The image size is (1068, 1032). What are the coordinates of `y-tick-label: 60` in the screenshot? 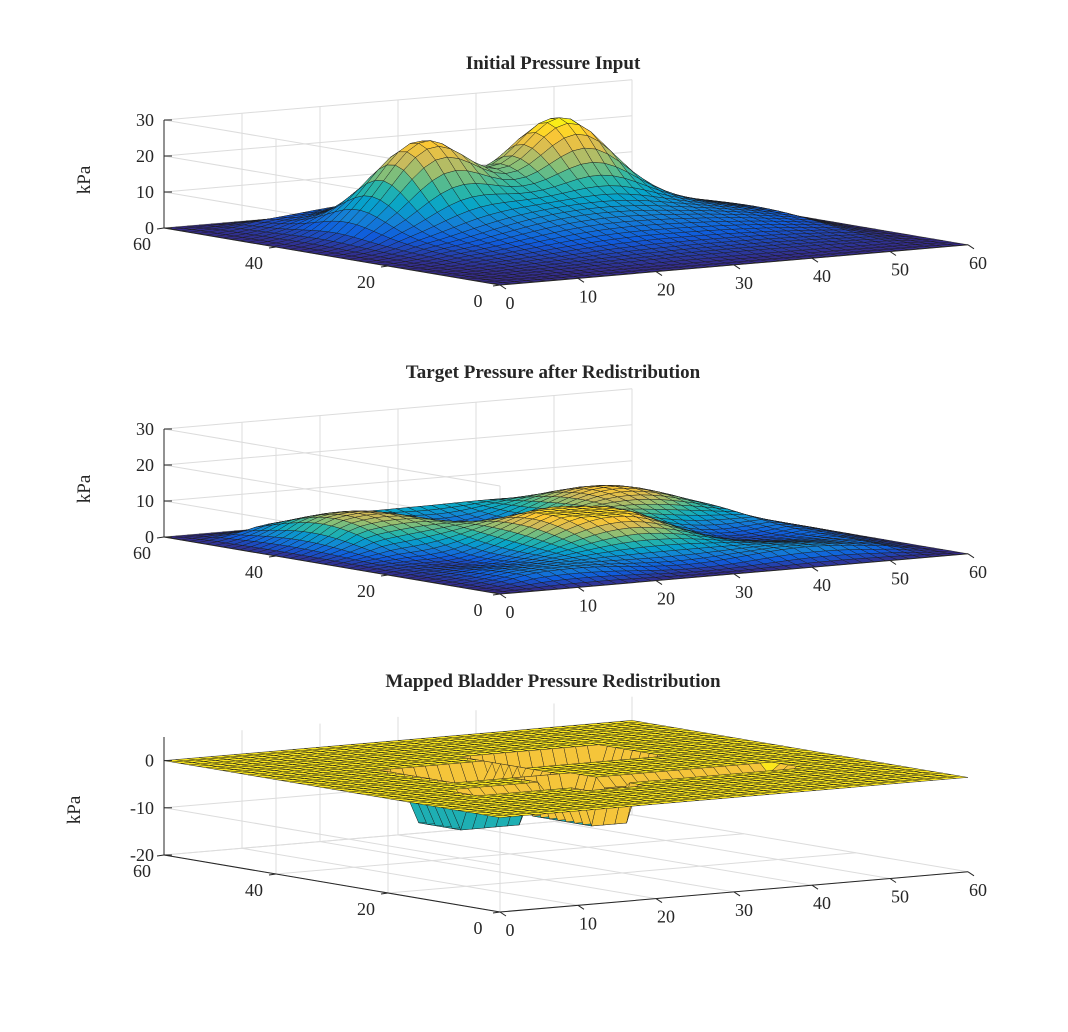 It's located at (142, 244).